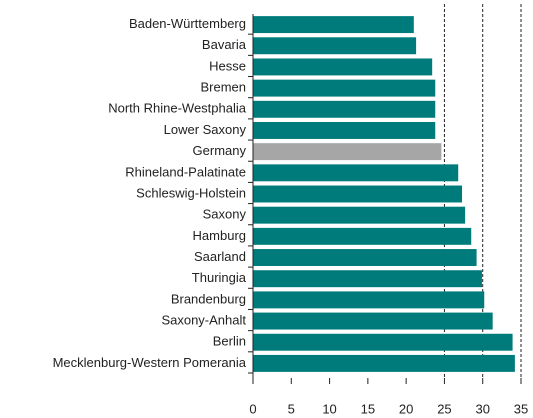 This screenshot has height=418, width=533. What do you see at coordinates (444, 408) in the screenshot?
I see `x-tick-label: 25` at bounding box center [444, 408].